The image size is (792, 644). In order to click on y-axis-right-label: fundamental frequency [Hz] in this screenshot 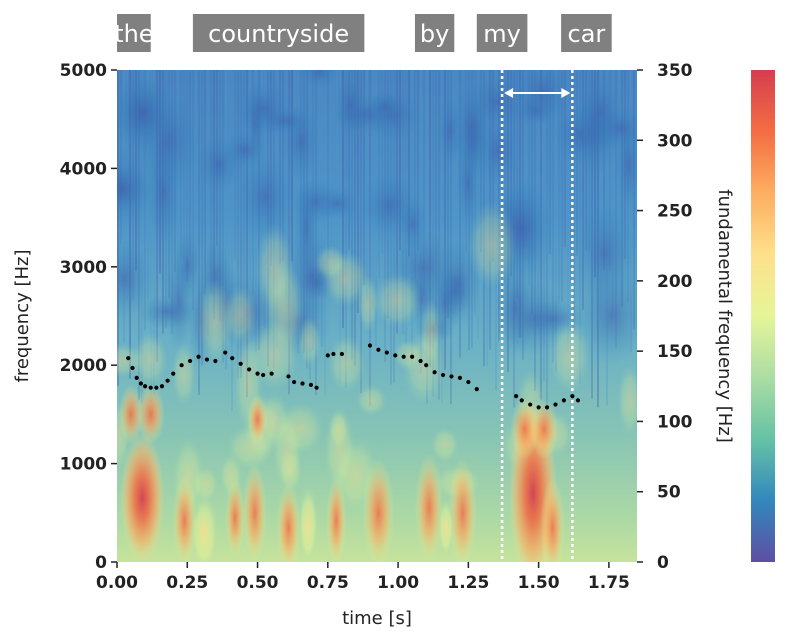, I will do `click(724, 315)`.